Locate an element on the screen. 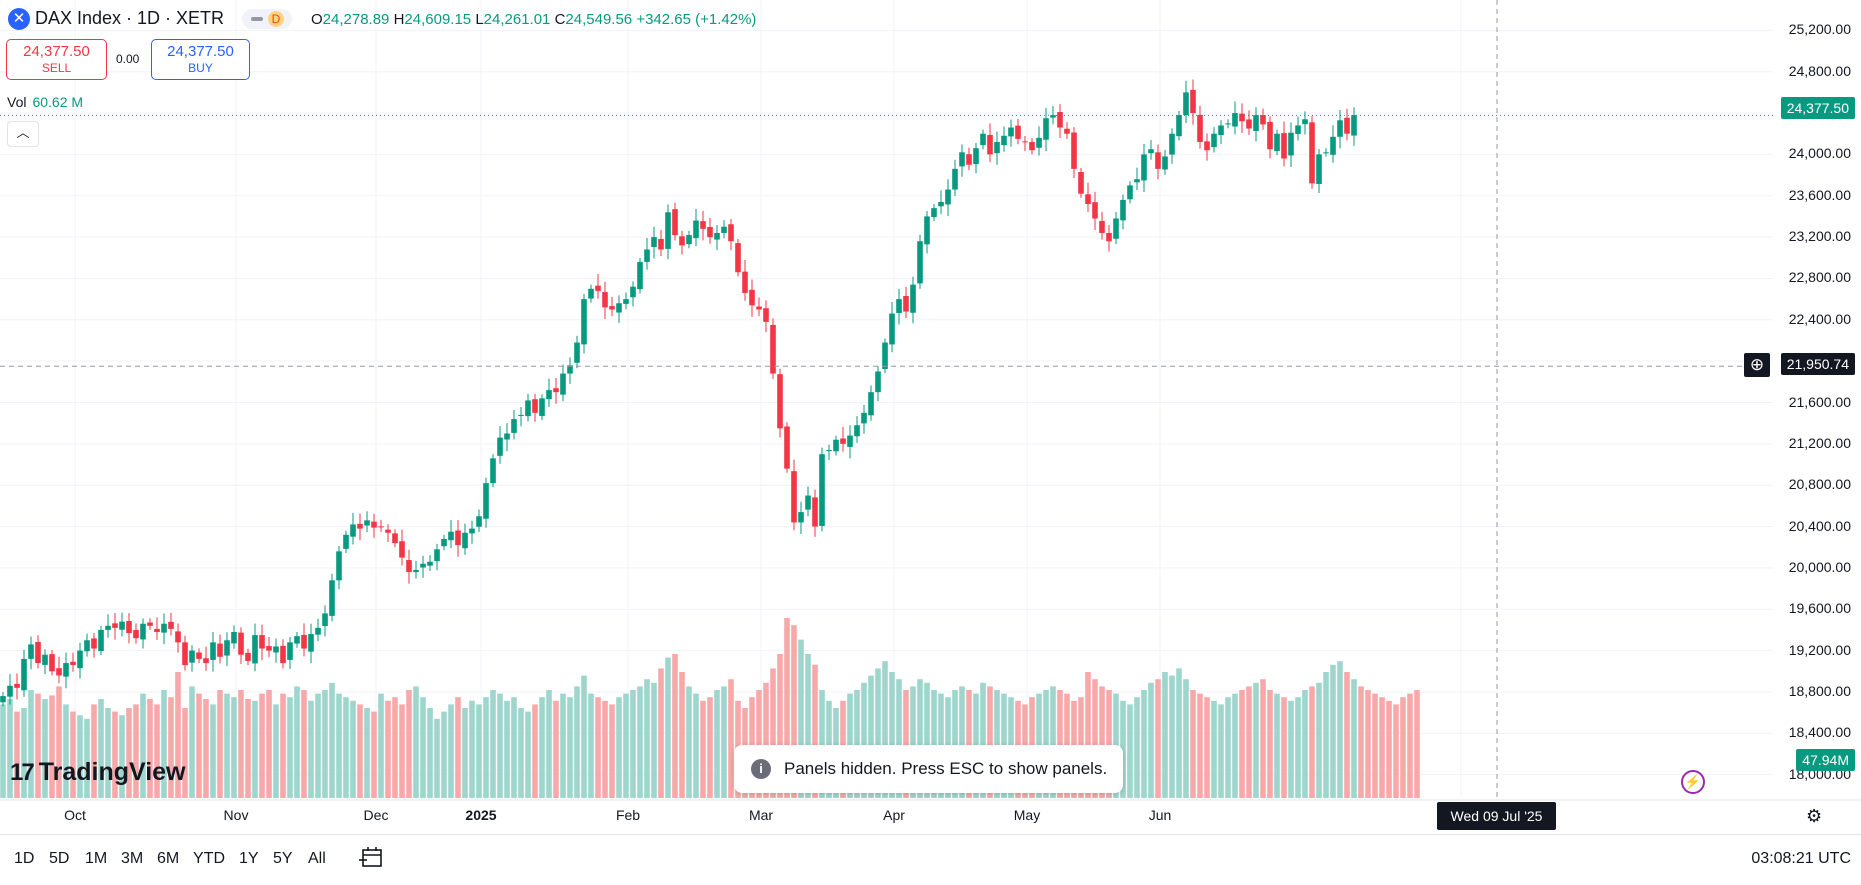  range-1m-button: 1M is located at coordinates (96, 858).